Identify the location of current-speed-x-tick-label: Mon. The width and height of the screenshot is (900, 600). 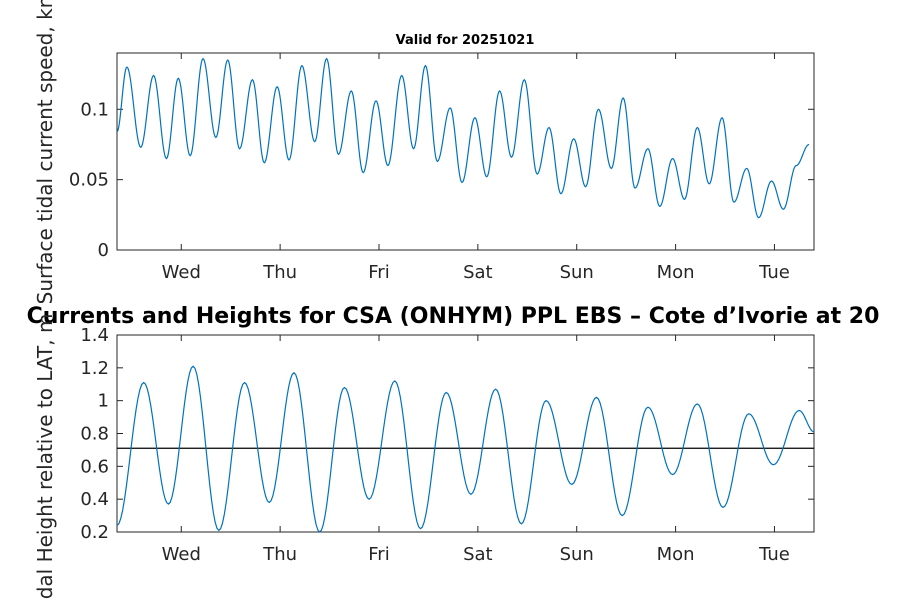
(676, 272).